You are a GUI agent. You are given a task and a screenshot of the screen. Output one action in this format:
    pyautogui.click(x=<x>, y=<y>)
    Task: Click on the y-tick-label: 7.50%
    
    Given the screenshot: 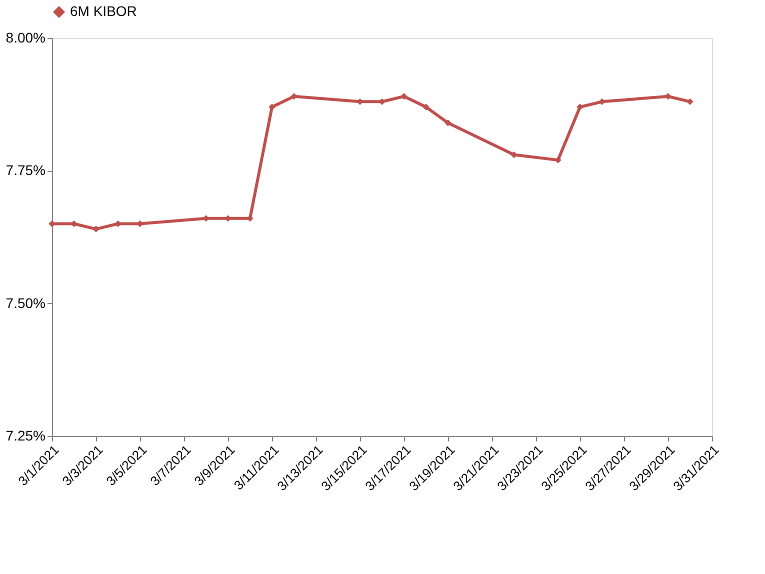 What is the action you would take?
    pyautogui.click(x=26, y=302)
    